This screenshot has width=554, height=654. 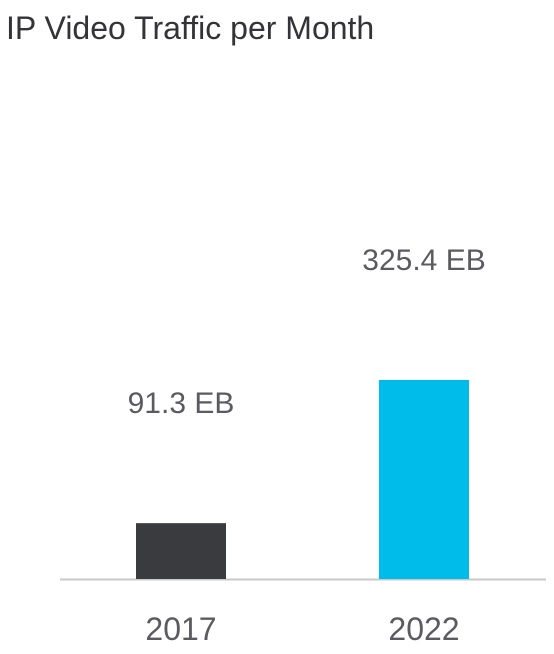 What do you see at coordinates (181, 551) in the screenshot?
I see `bar-2017` at bounding box center [181, 551].